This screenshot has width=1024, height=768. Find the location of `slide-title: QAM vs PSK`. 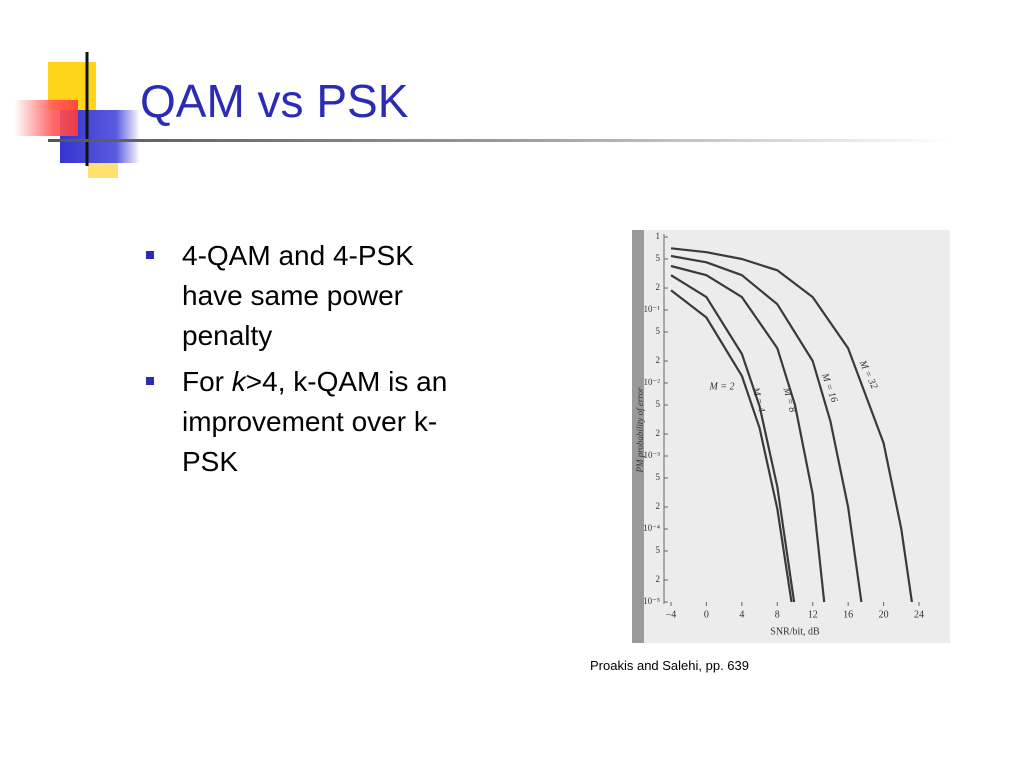

slide-title: QAM vs PSK is located at coordinates (274, 101).